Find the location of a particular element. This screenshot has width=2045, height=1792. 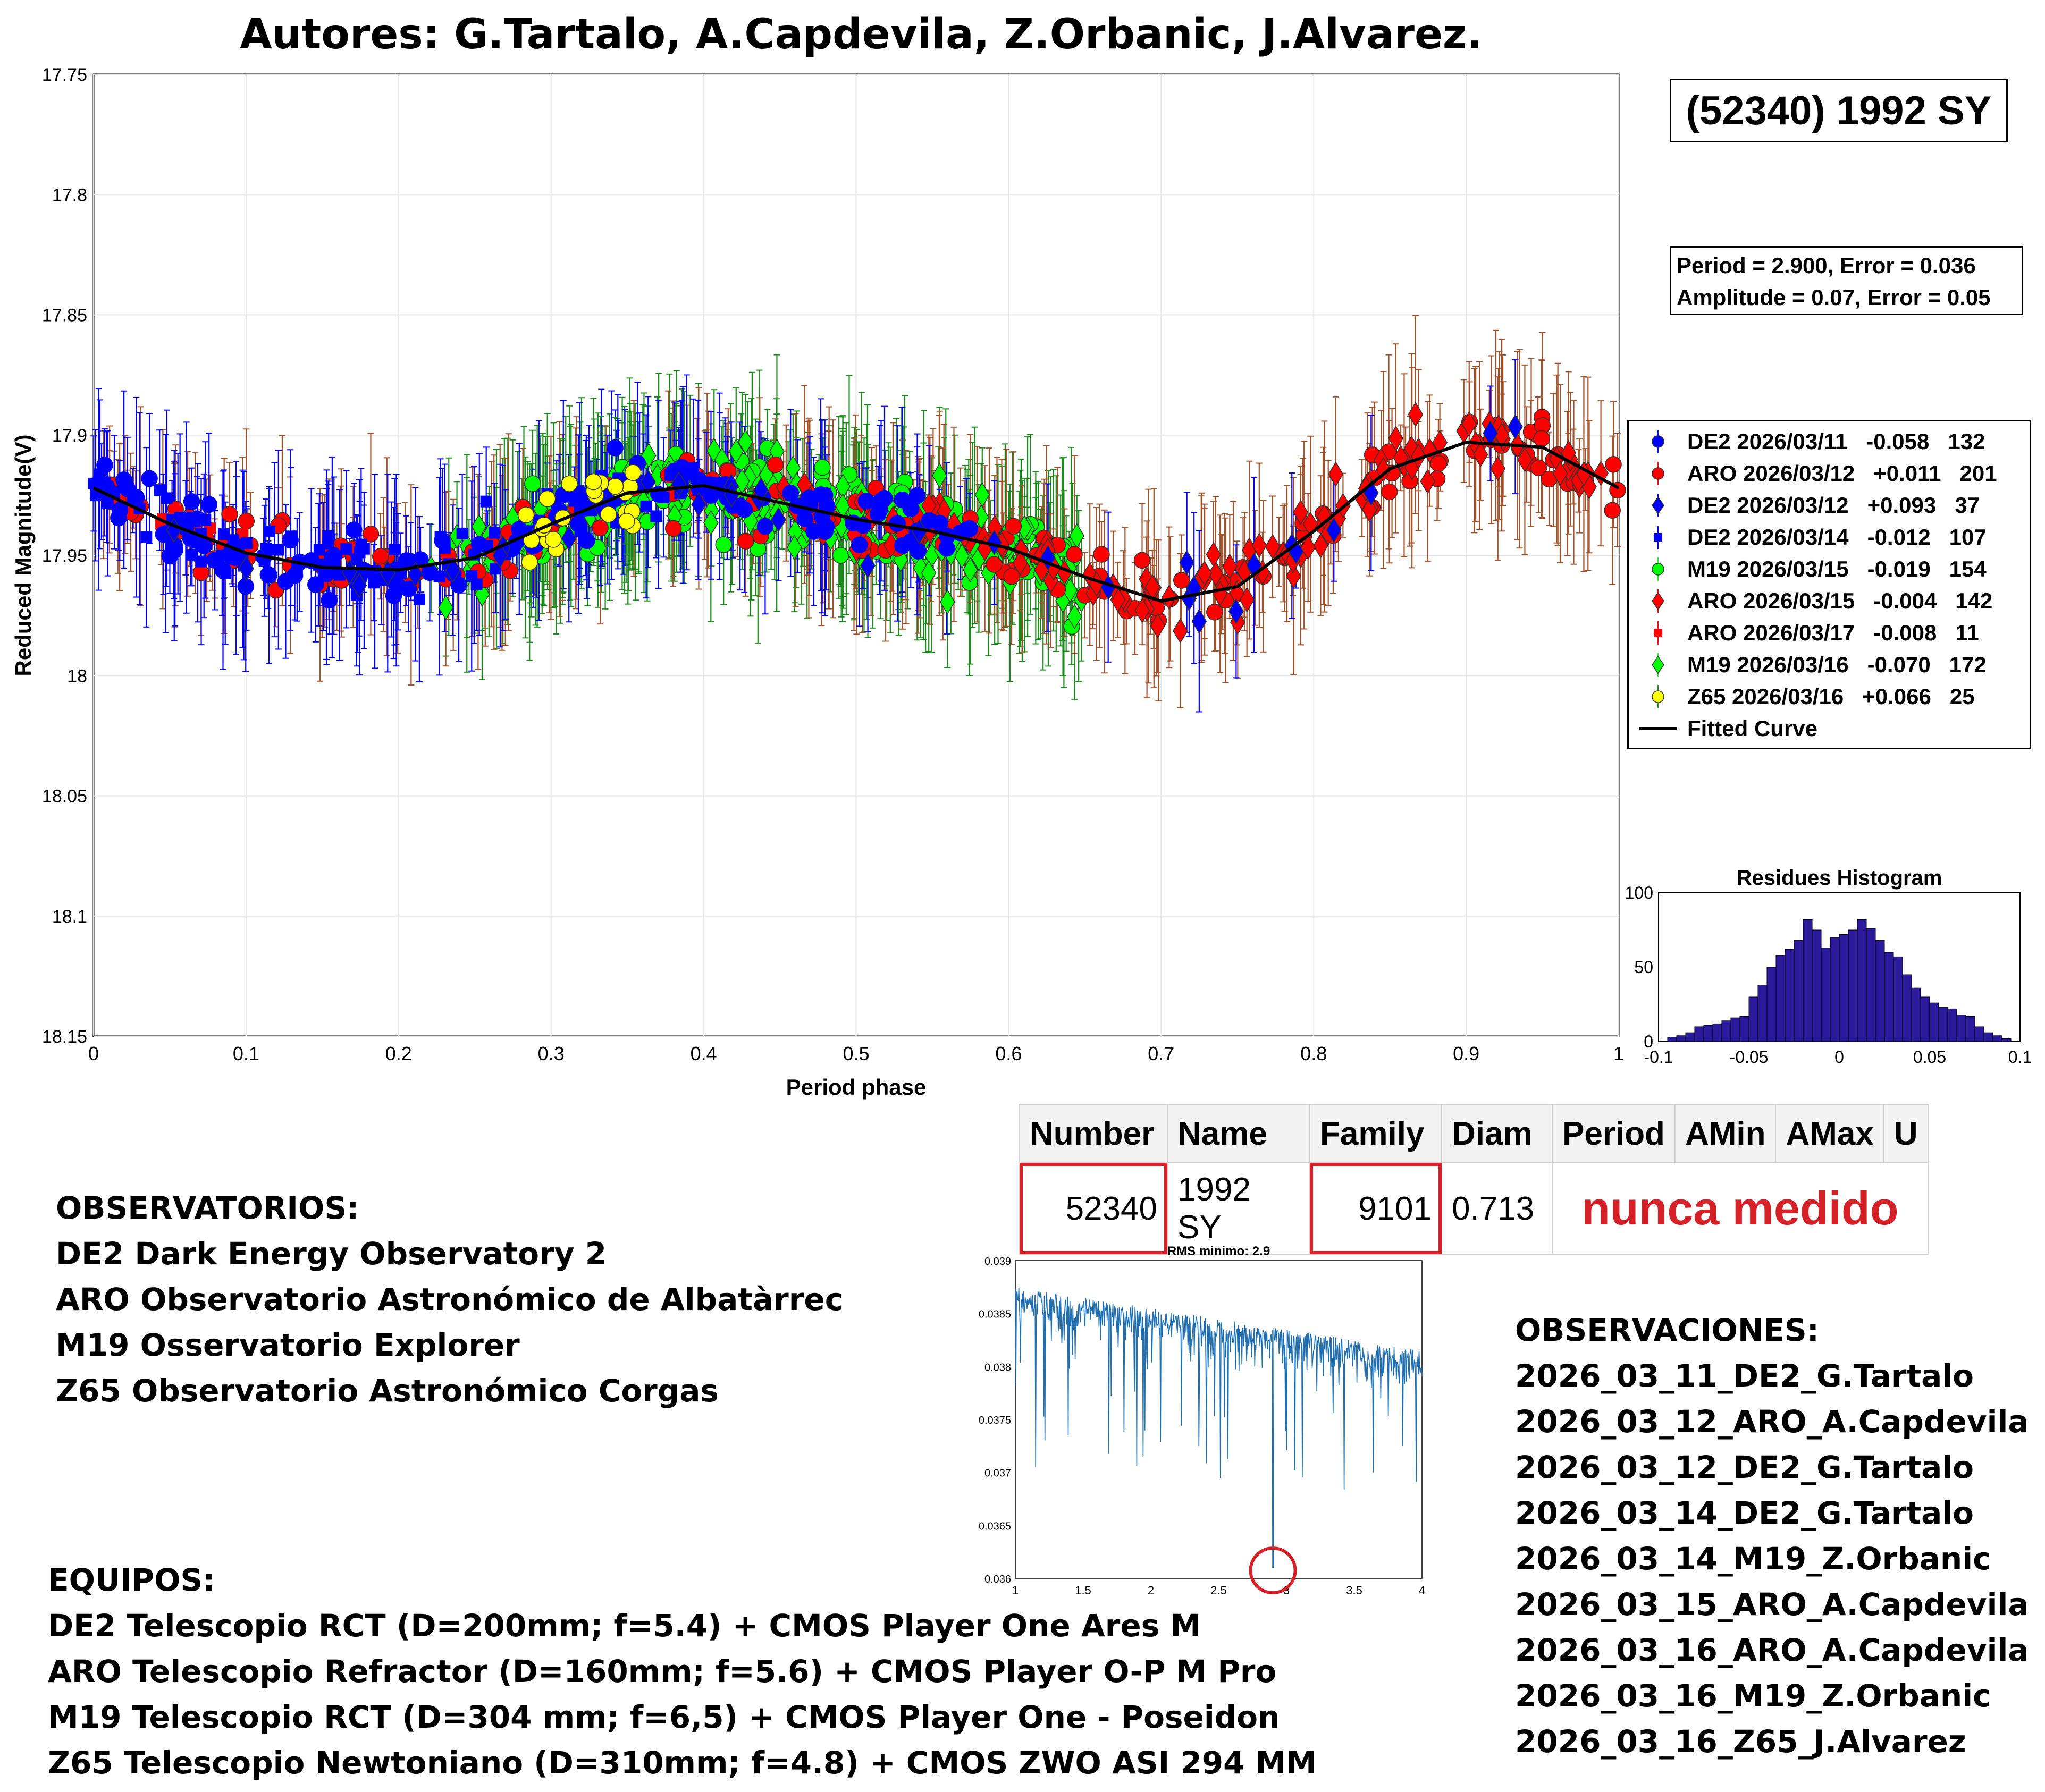

column-header: AMax is located at coordinates (1829, 1133).